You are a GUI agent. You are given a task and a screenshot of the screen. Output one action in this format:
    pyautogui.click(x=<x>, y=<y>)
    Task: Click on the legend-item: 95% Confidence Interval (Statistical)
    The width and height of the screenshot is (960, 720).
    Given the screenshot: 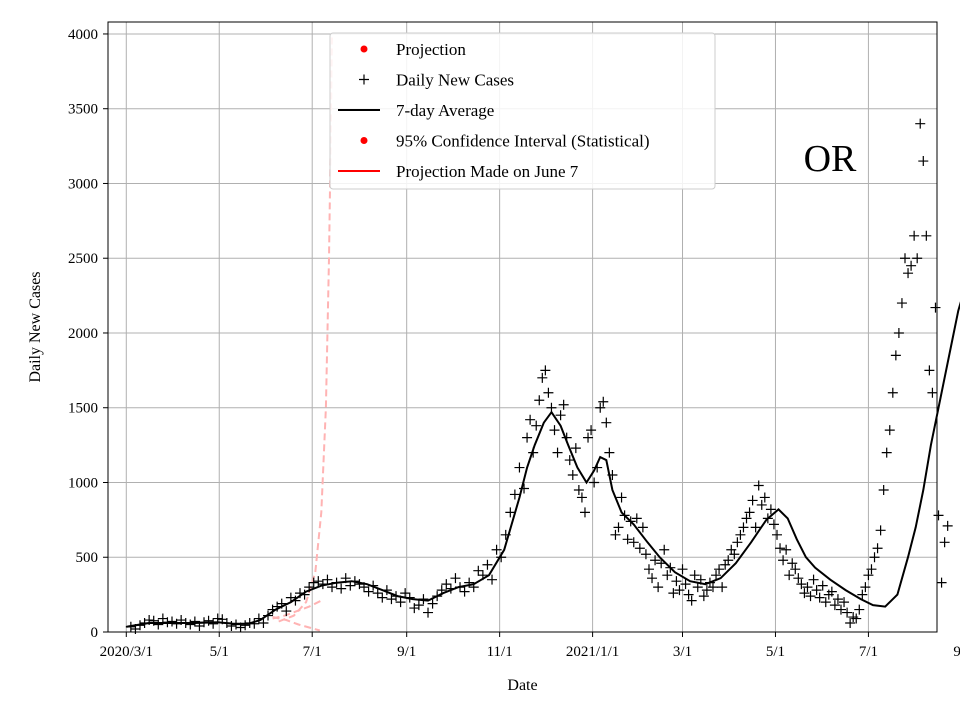 What is the action you would take?
    pyautogui.click(x=505, y=141)
    